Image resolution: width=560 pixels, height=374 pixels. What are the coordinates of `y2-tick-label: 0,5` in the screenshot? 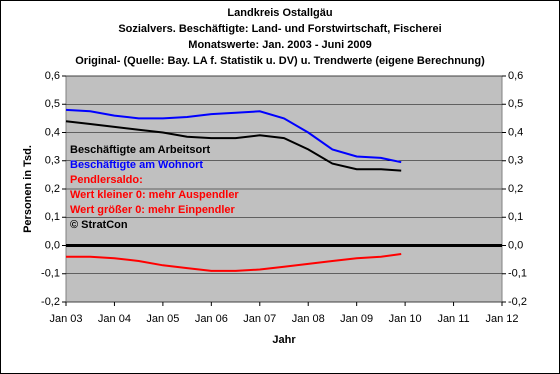 It's located at (515, 104).